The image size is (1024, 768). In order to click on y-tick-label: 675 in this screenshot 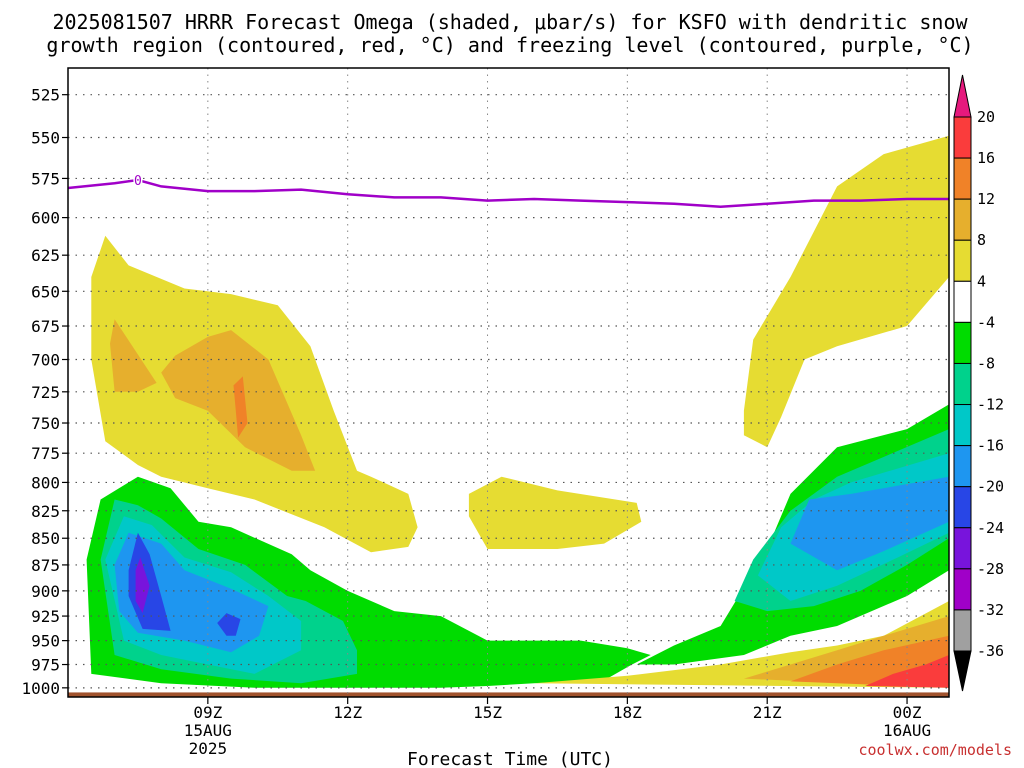, I will do `click(45, 326)`.